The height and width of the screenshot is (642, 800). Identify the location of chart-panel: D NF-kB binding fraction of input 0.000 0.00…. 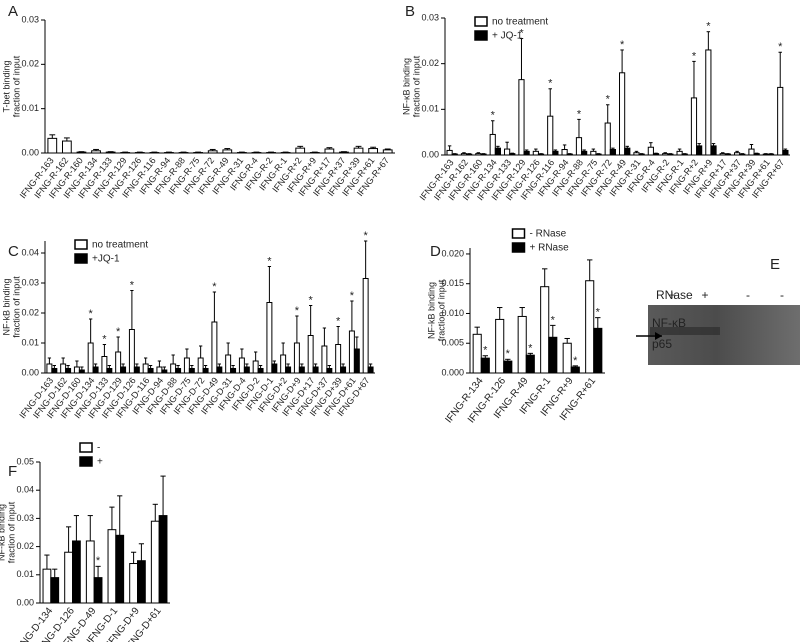
(515, 326).